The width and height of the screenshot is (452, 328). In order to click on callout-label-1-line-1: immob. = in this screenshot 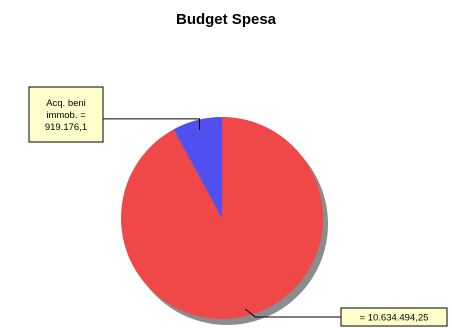, I will do `click(66, 115)`.